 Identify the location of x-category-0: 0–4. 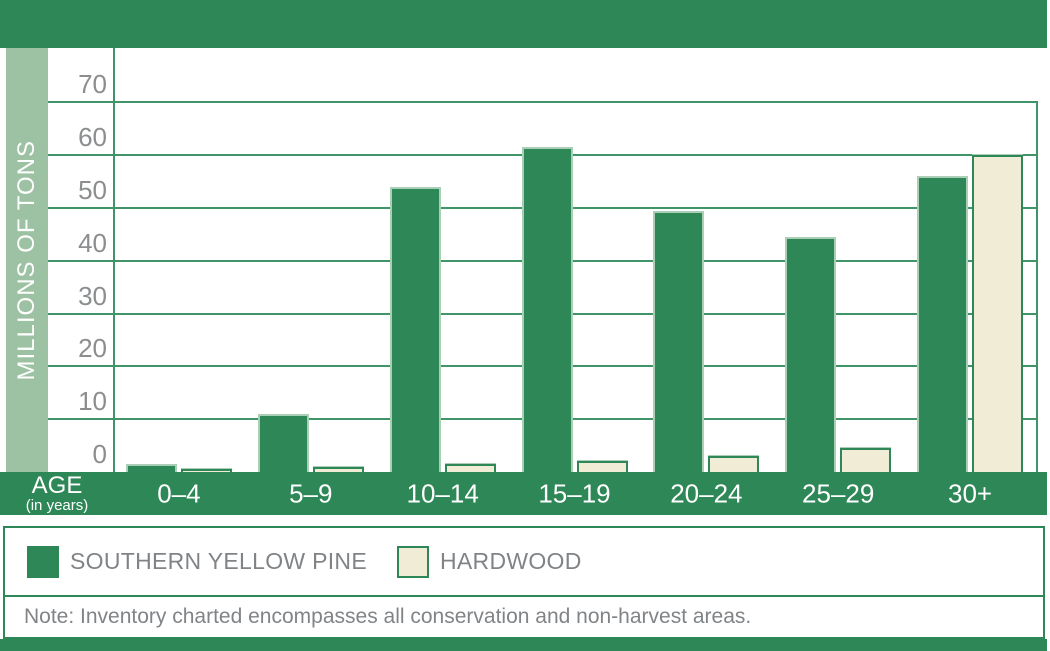
(179, 493).